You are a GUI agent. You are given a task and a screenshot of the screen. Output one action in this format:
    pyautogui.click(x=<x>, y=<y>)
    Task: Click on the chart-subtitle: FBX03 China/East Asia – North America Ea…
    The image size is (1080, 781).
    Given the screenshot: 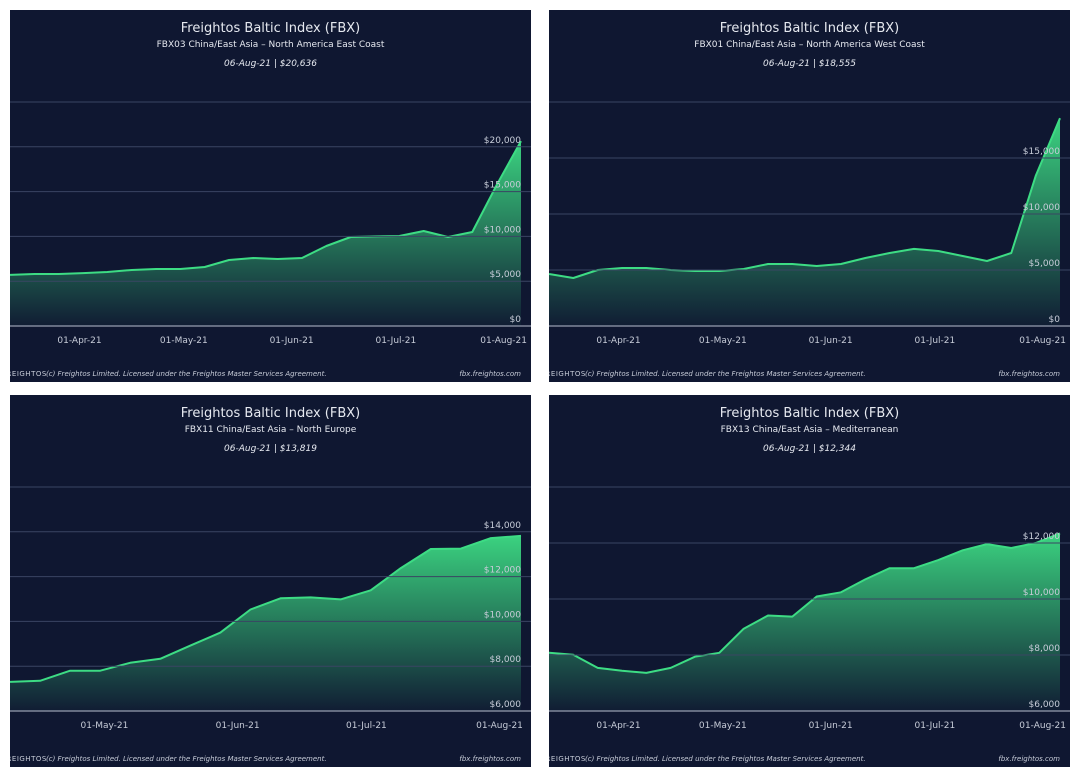 What is the action you would take?
    pyautogui.click(x=271, y=45)
    